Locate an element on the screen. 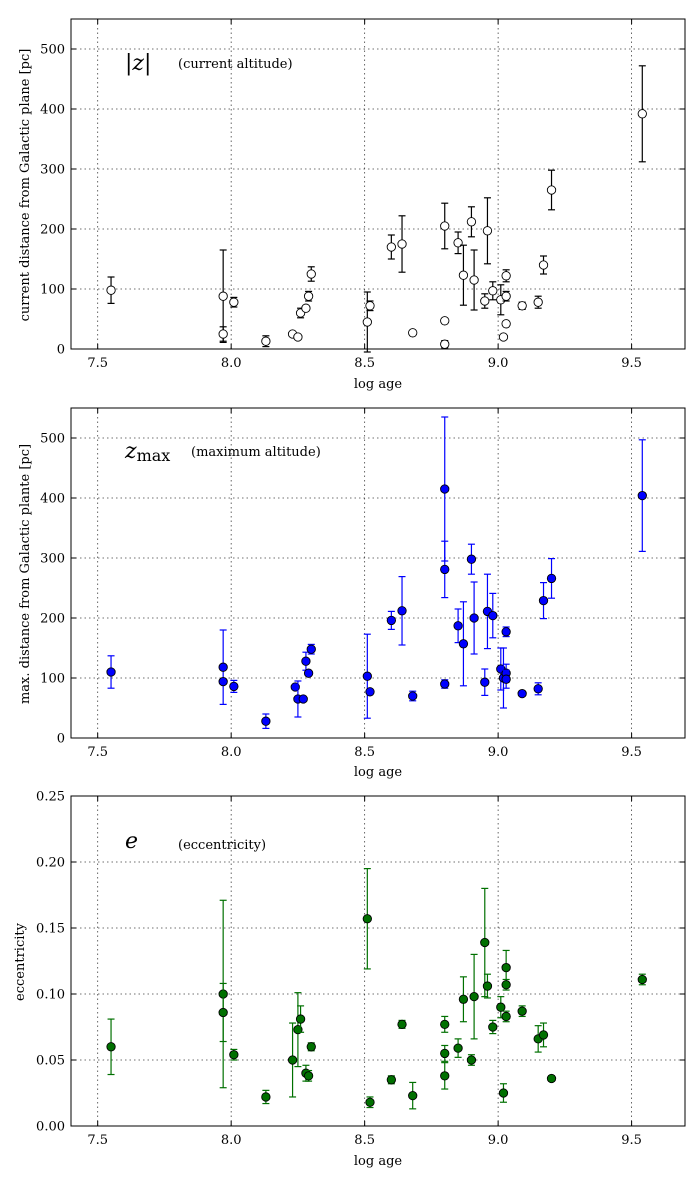 The image size is (700, 1178). panel-symbol-main: z is located at coordinates (130, 451).